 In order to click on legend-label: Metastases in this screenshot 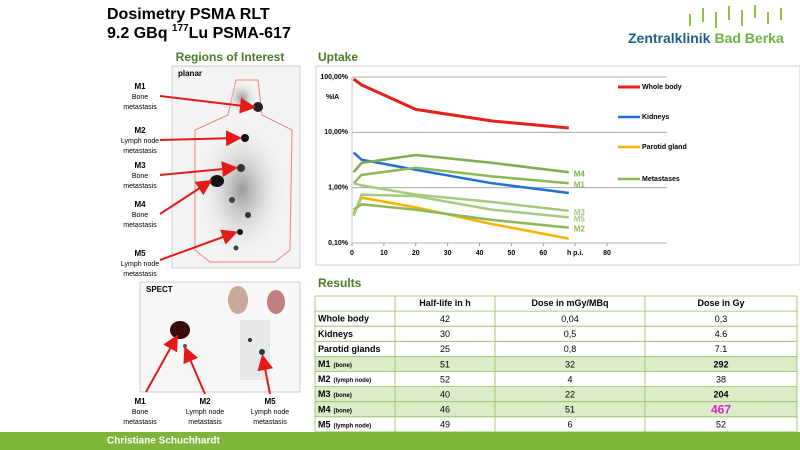, I will do `click(661, 179)`.